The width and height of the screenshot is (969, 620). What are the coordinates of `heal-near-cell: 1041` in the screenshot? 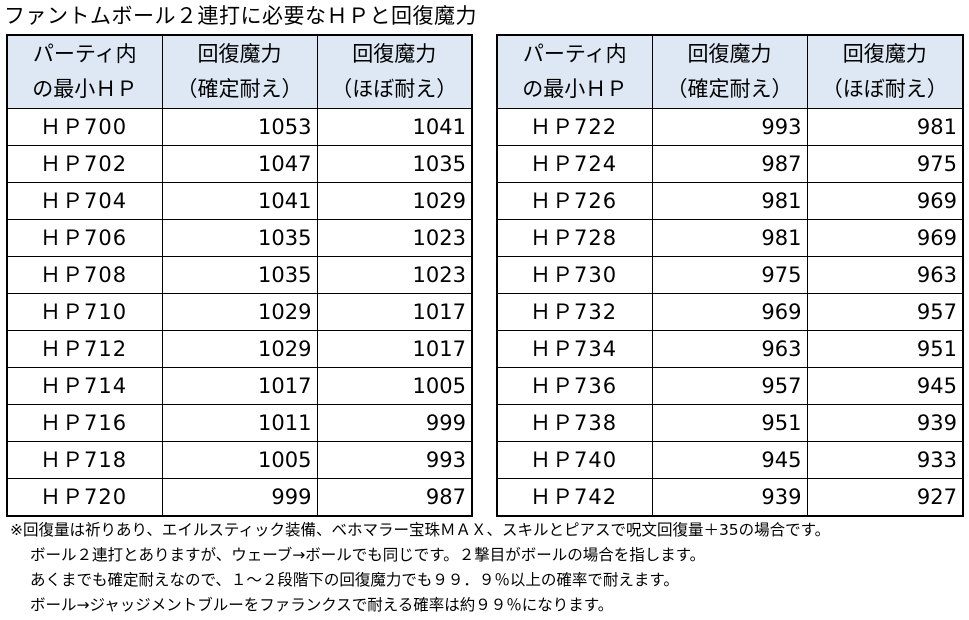 It's located at (394, 127).